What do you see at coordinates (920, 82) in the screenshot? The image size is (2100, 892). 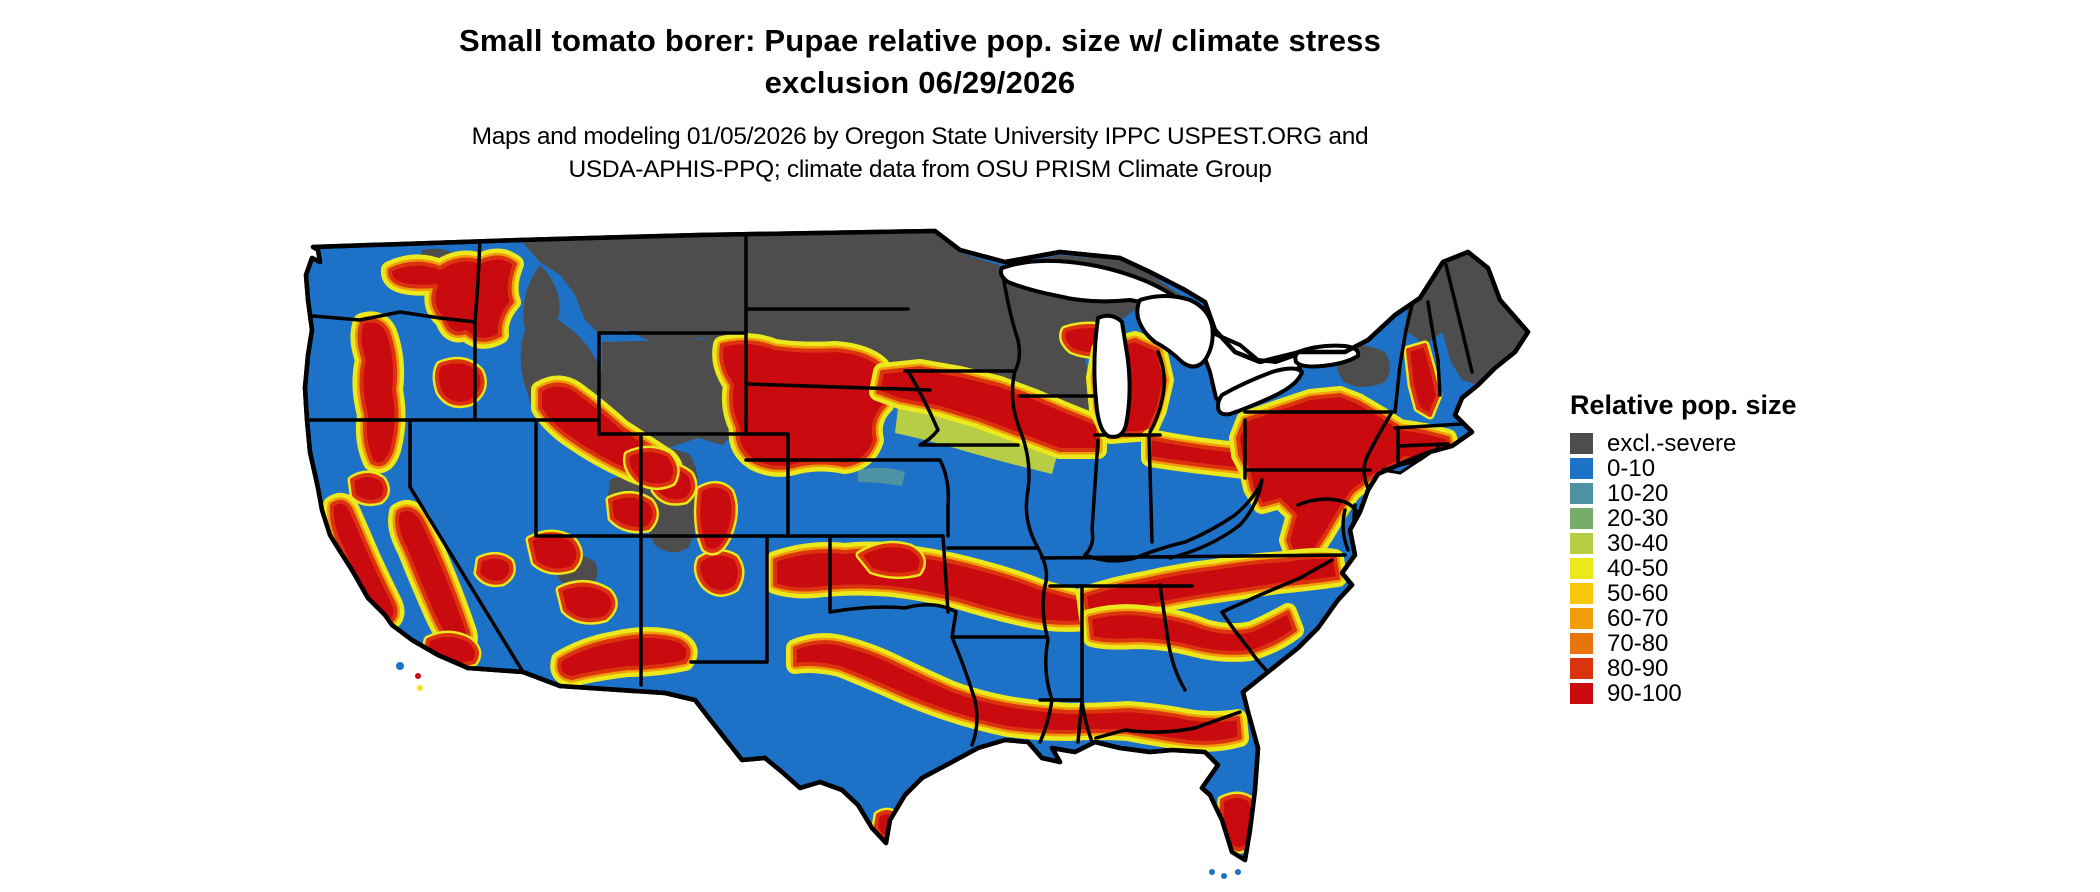 I see `map-title-line2: exclusion 06/29/2026` at bounding box center [920, 82].